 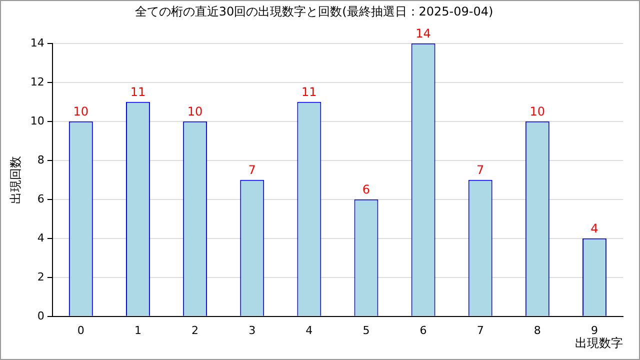 What do you see at coordinates (80, 330) in the screenshot?
I see `x-tick-label: 0` at bounding box center [80, 330].